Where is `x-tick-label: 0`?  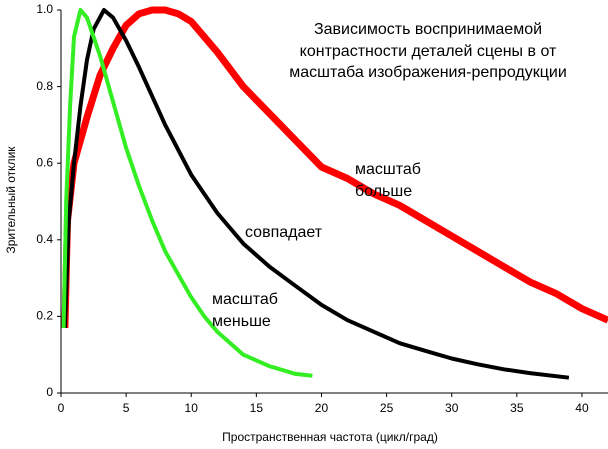 x-tick-label: 0 is located at coordinates (61, 408).